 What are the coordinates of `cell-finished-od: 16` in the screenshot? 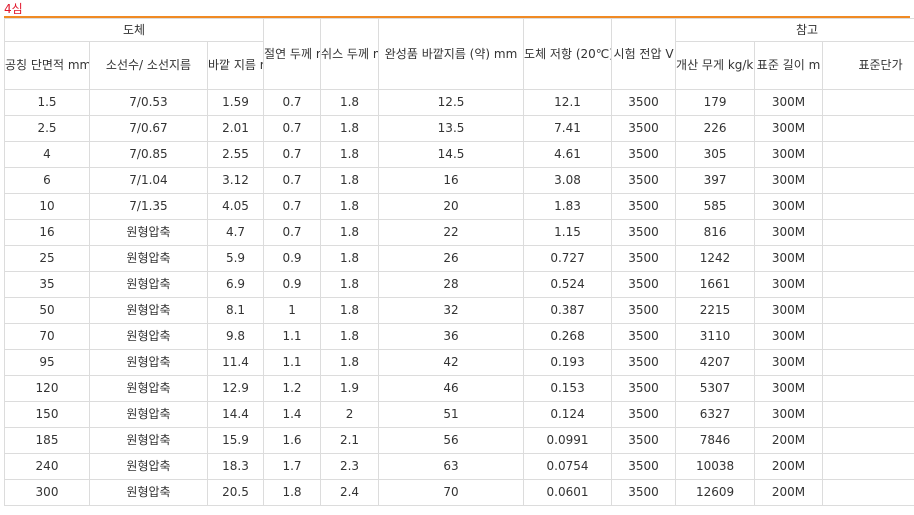 It's located at (451, 180).